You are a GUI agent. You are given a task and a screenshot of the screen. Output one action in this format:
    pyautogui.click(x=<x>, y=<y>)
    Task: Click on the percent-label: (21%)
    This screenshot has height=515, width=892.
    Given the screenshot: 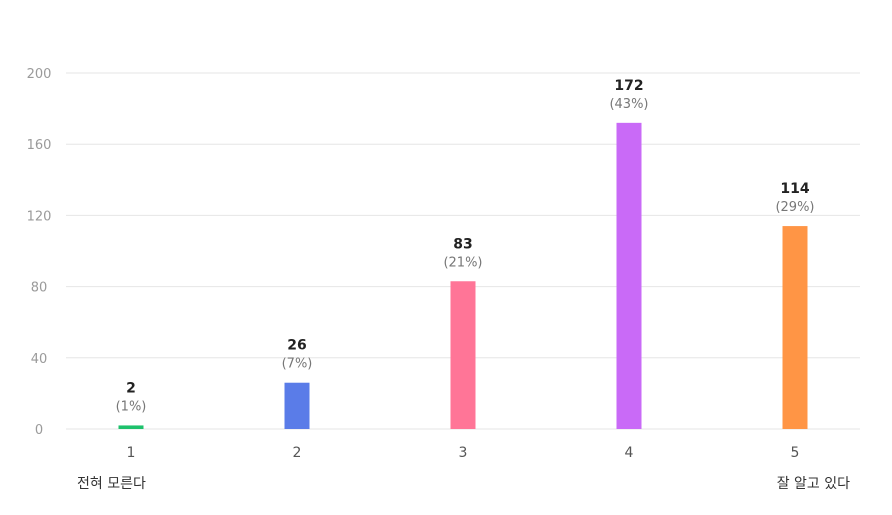 What is the action you would take?
    pyautogui.click(x=462, y=262)
    